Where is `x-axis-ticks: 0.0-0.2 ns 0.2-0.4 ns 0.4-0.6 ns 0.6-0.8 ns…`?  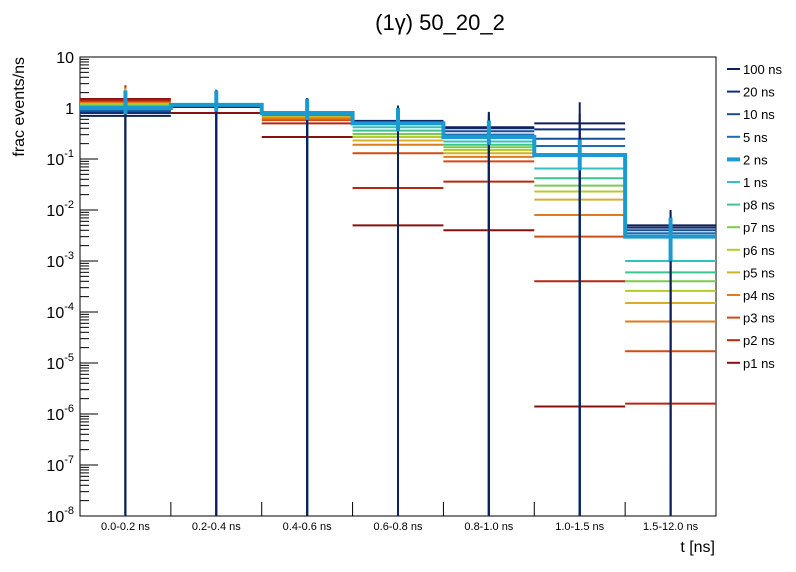
x-axis-ticks: 0.0-0.2 ns 0.2-0.4 ns 0.4-0.6 ns 0.6-0.8 ns… is located at coordinates (398, 517).